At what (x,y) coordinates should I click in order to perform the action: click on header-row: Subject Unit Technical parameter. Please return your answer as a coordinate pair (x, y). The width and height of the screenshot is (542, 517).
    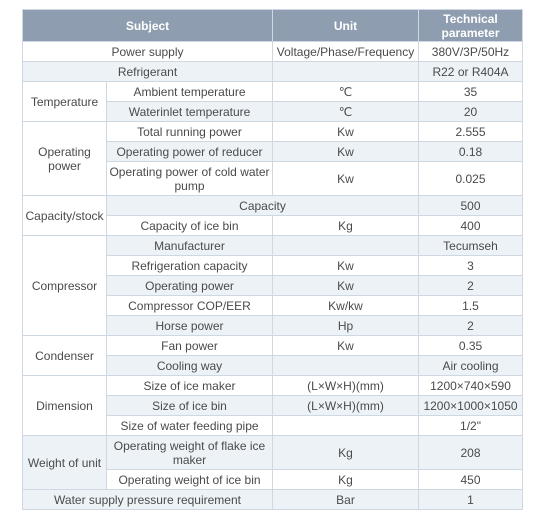
    Looking at the image, I should click on (272, 25).